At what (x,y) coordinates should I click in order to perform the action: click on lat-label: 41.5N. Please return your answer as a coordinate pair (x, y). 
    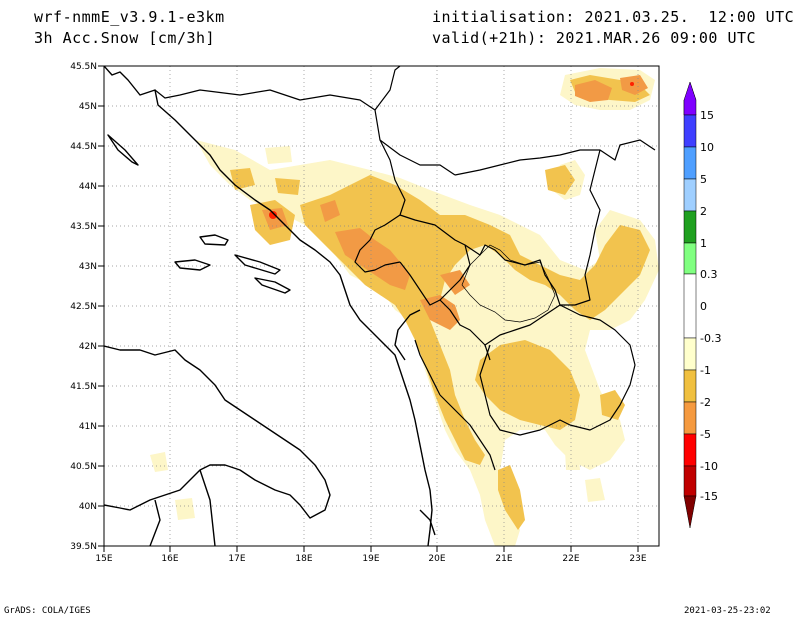
    Looking at the image, I should click on (83, 387).